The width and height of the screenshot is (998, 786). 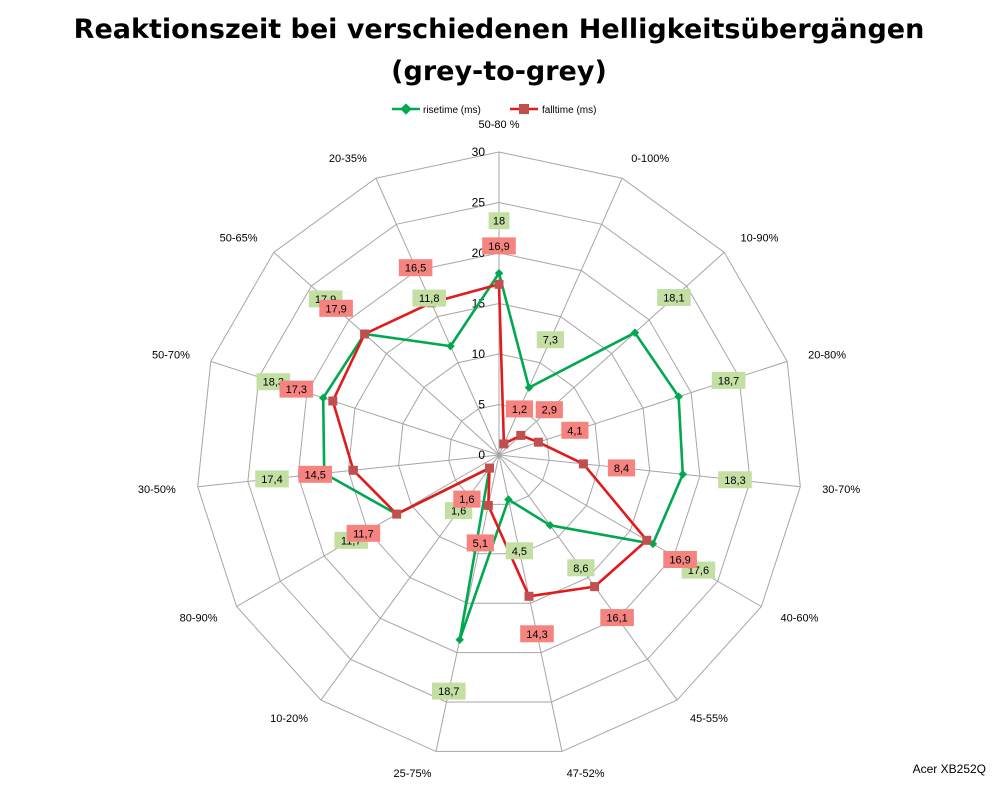 What do you see at coordinates (709, 719) in the screenshot?
I see `category-label: 45-55%` at bounding box center [709, 719].